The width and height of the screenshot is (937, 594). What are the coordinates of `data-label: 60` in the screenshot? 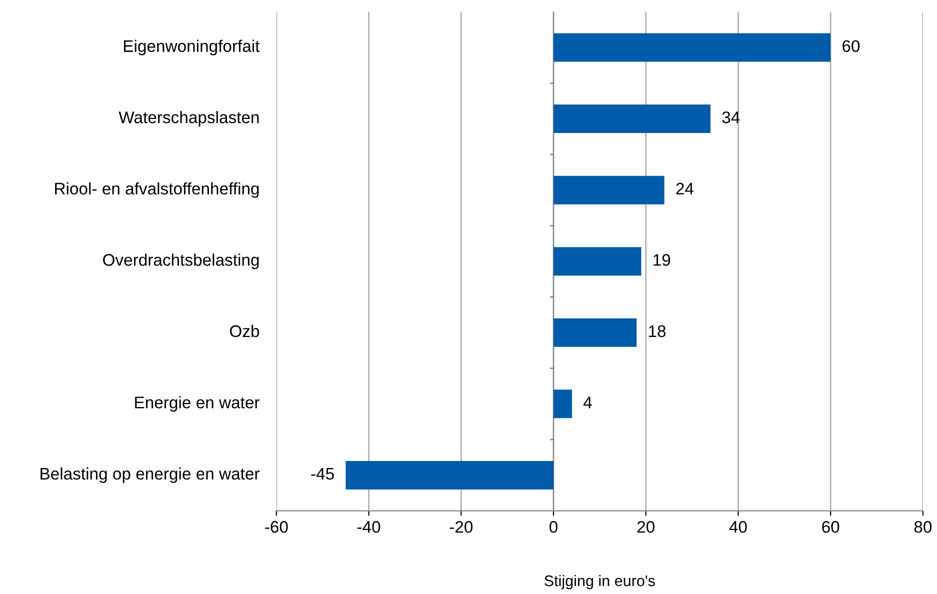 It's located at (851, 46).